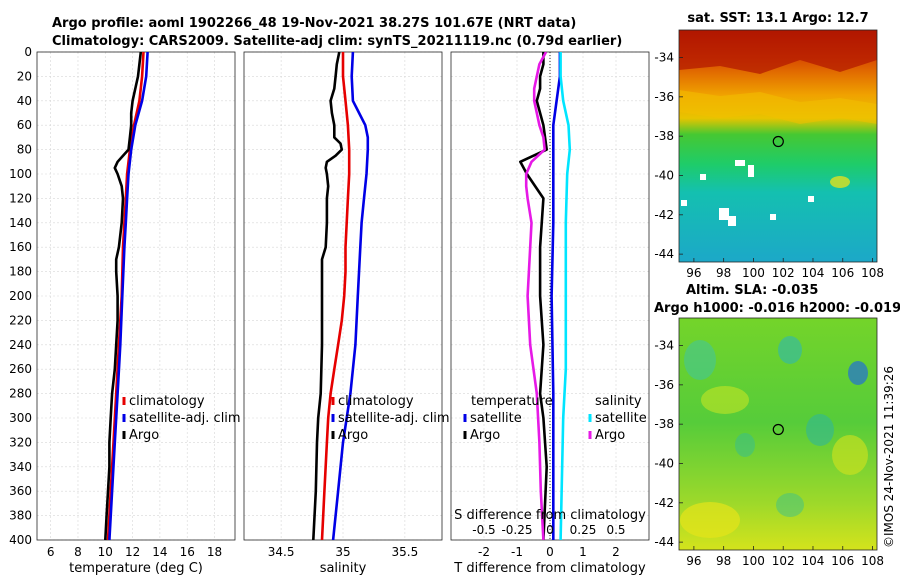 The width and height of the screenshot is (900, 580). I want to click on y-tick-label: 220, so click(20, 320).